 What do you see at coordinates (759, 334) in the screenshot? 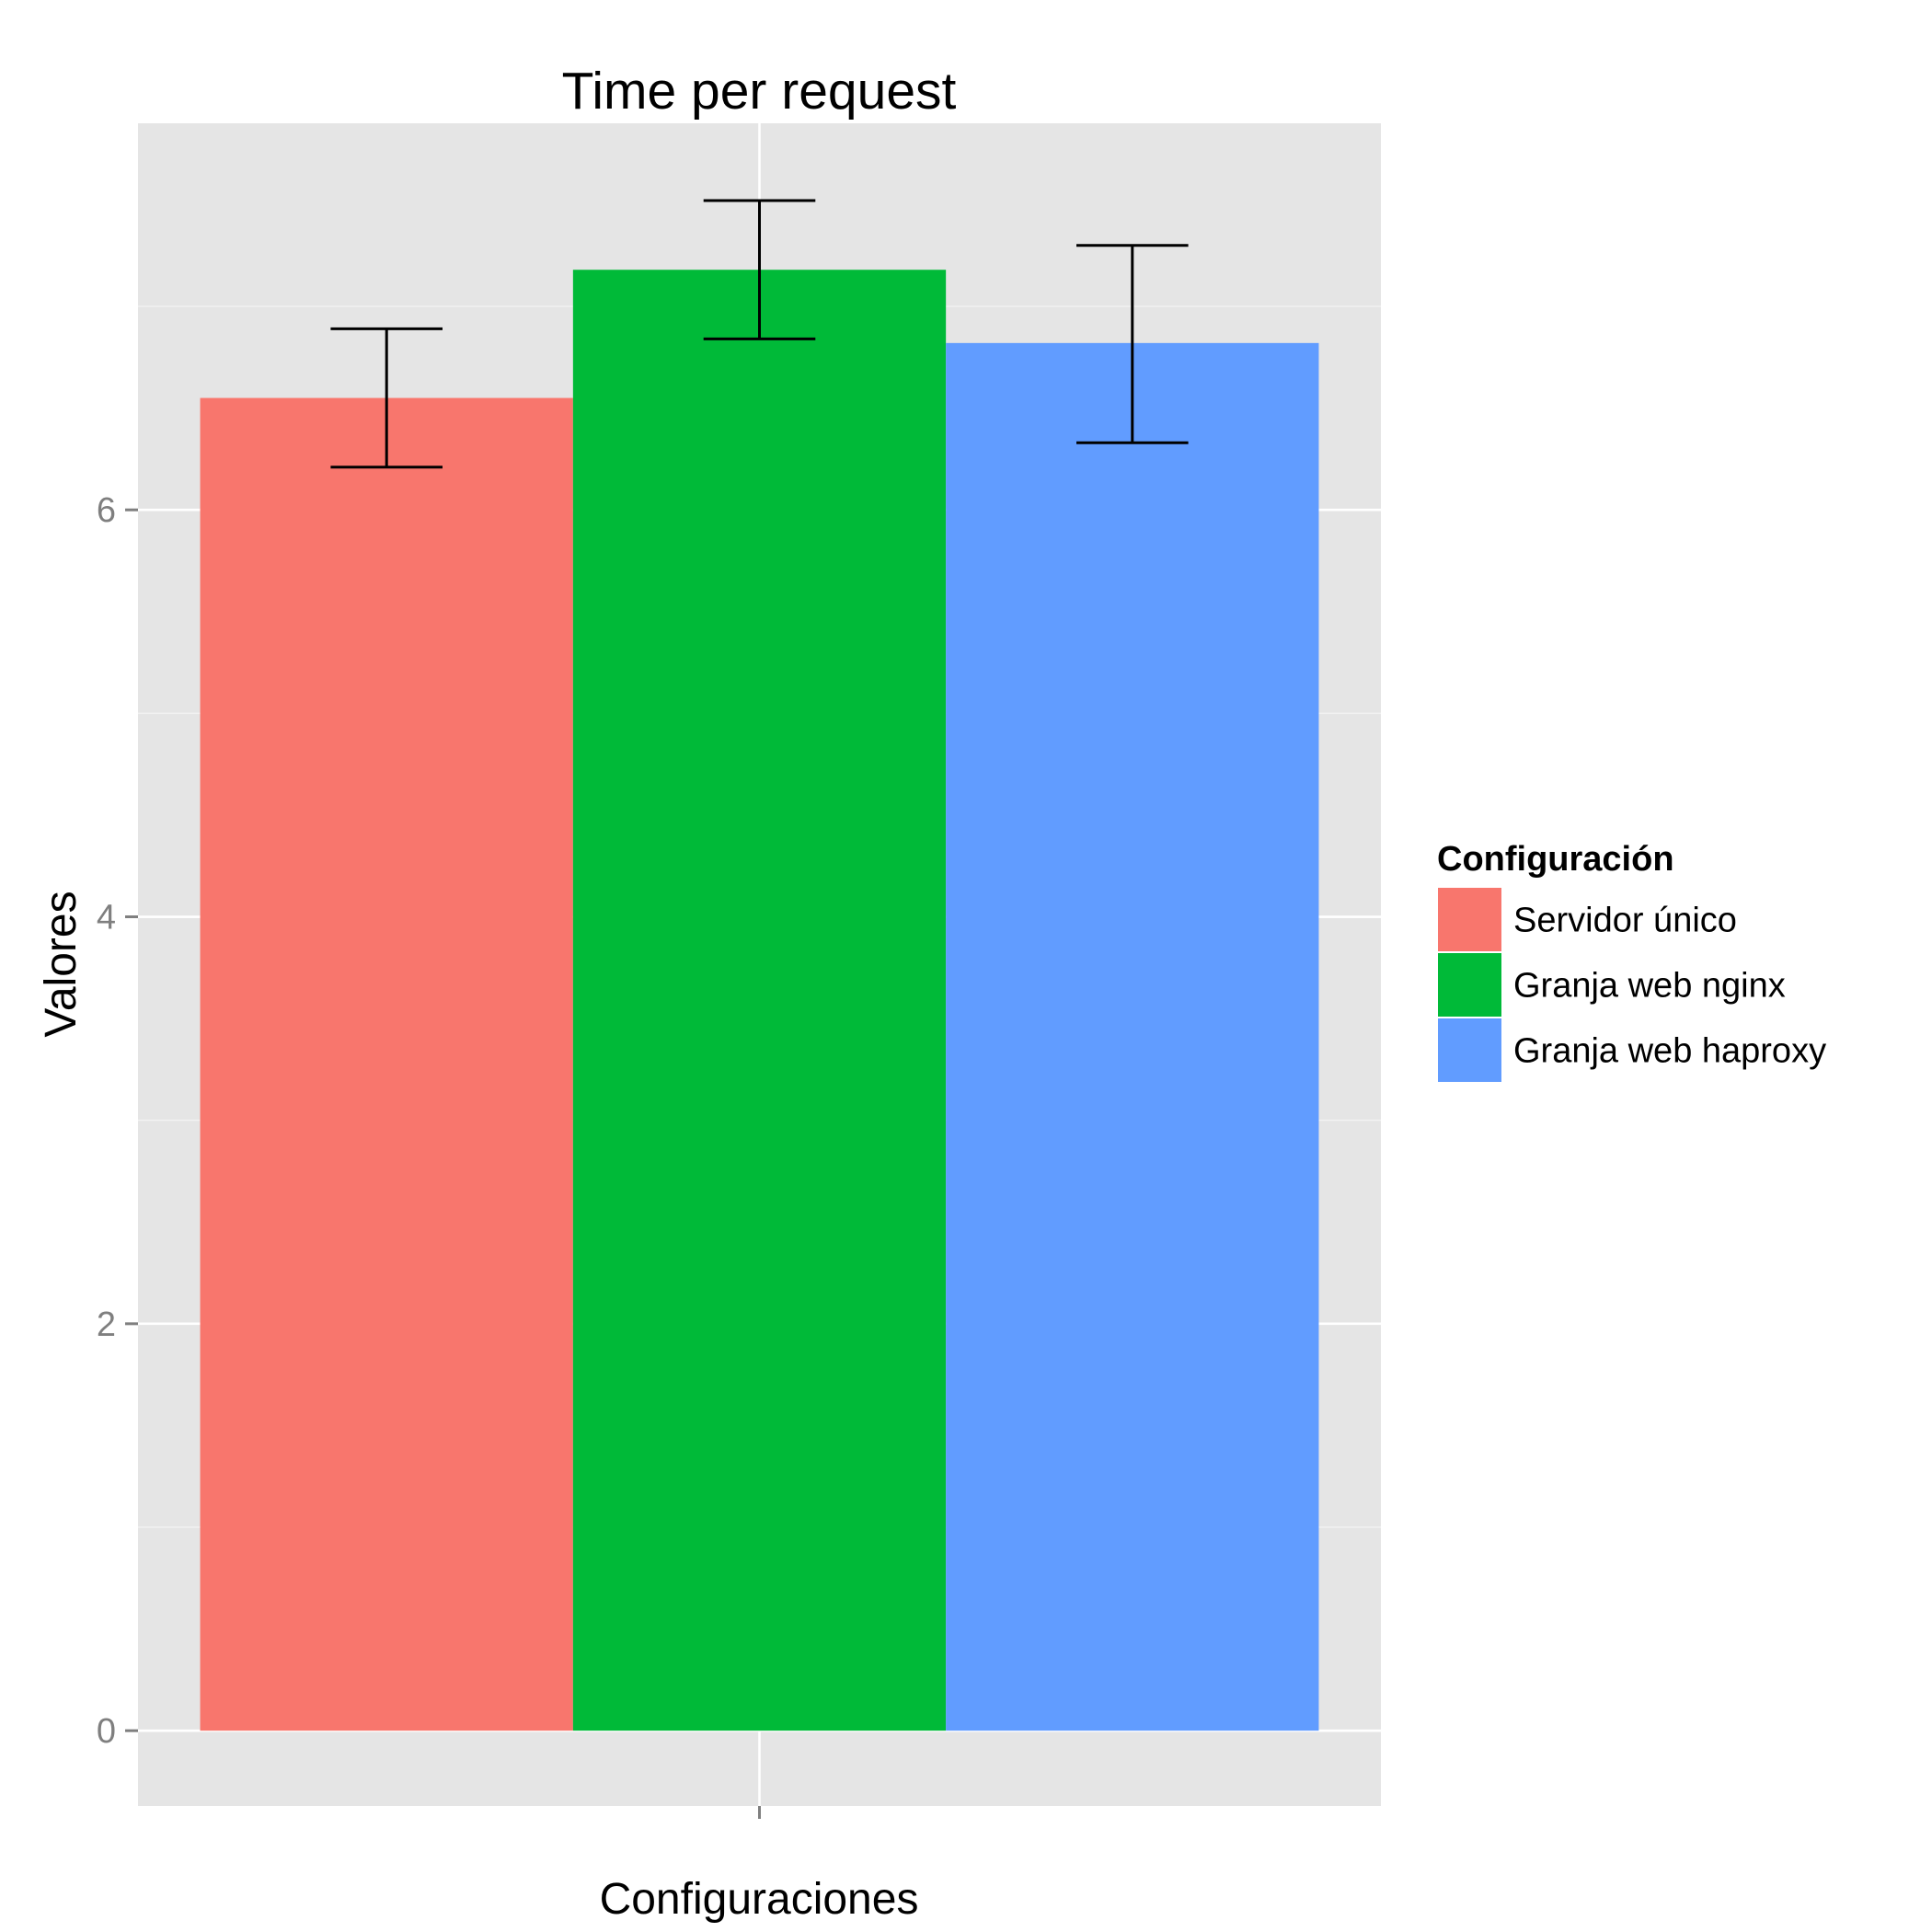
I see `error-bars` at bounding box center [759, 334].